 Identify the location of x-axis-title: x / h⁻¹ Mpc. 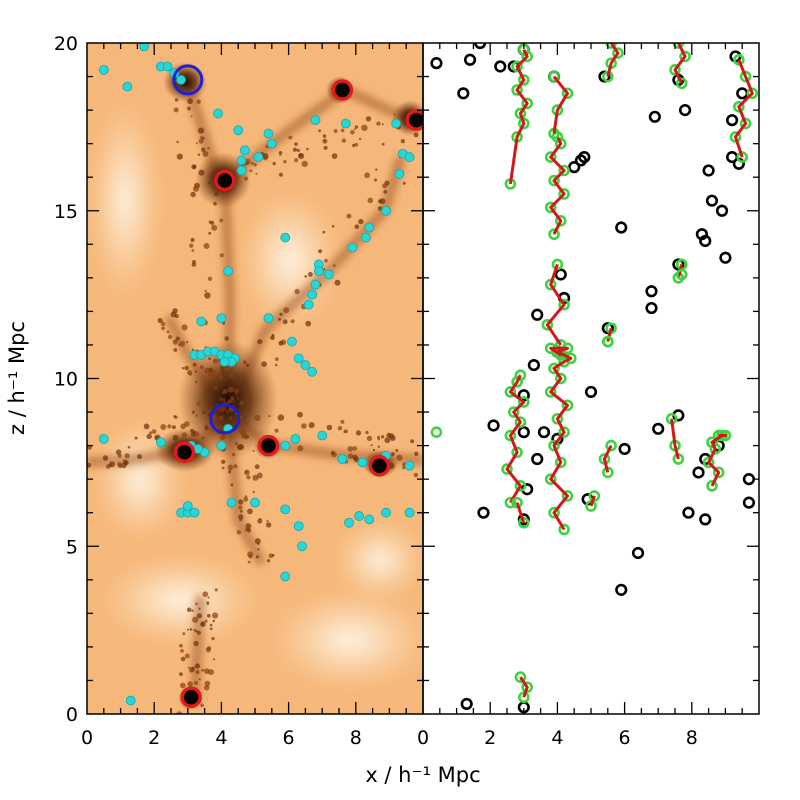
(422, 775).